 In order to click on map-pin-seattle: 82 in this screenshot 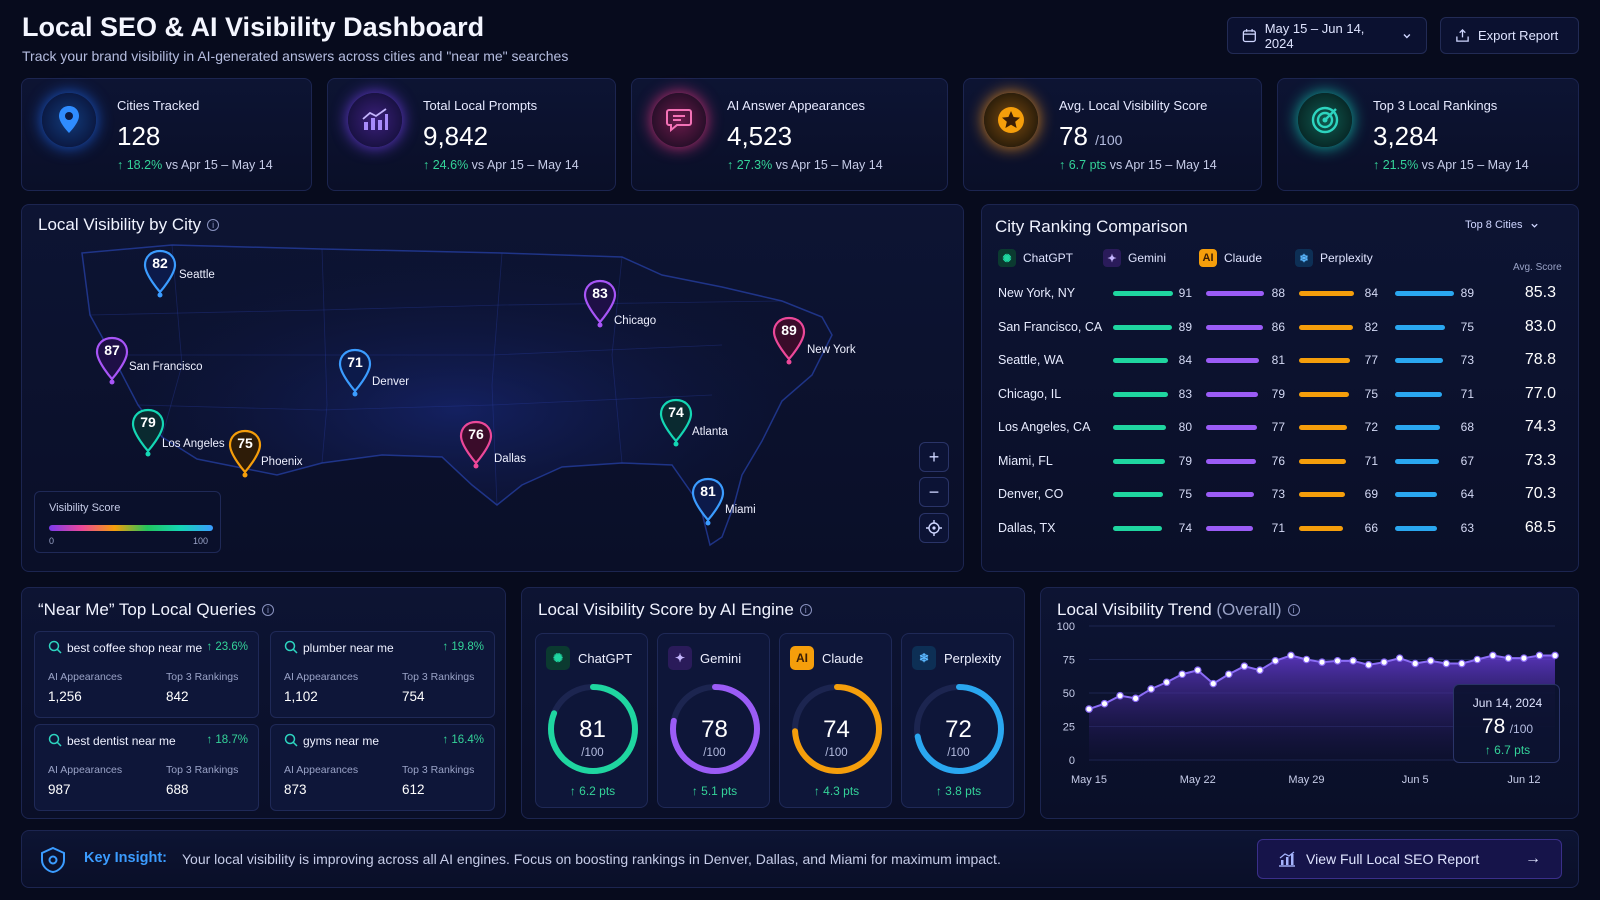, I will do `click(160, 273)`.